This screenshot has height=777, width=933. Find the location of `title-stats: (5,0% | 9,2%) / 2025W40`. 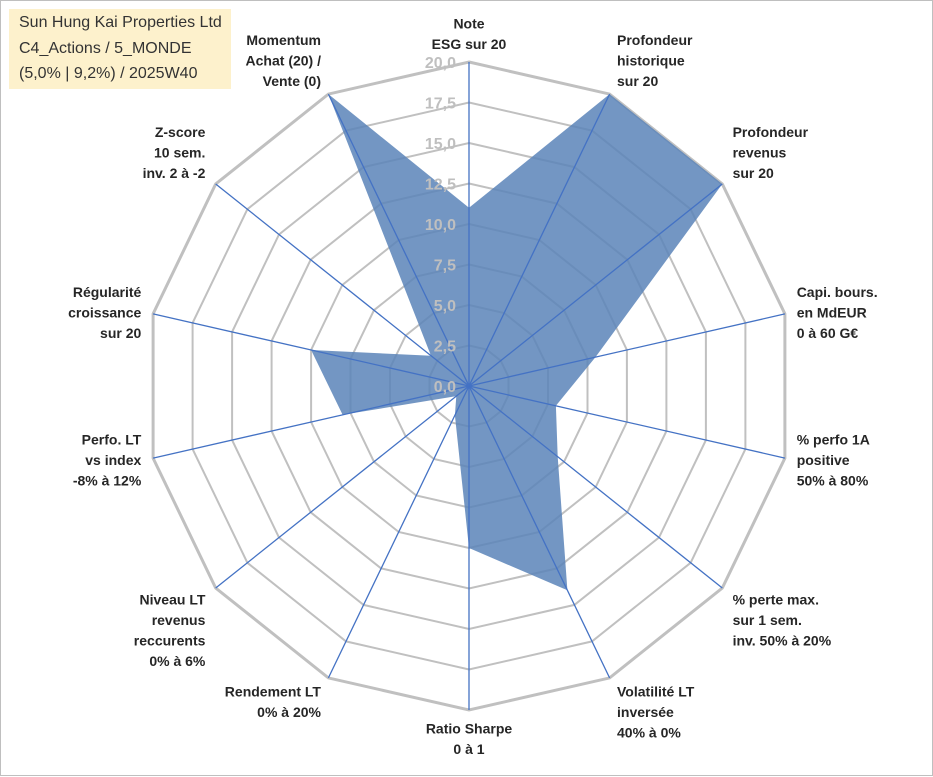

title-stats: (5,0% | 9,2%) / 2025W40 is located at coordinates (108, 73).